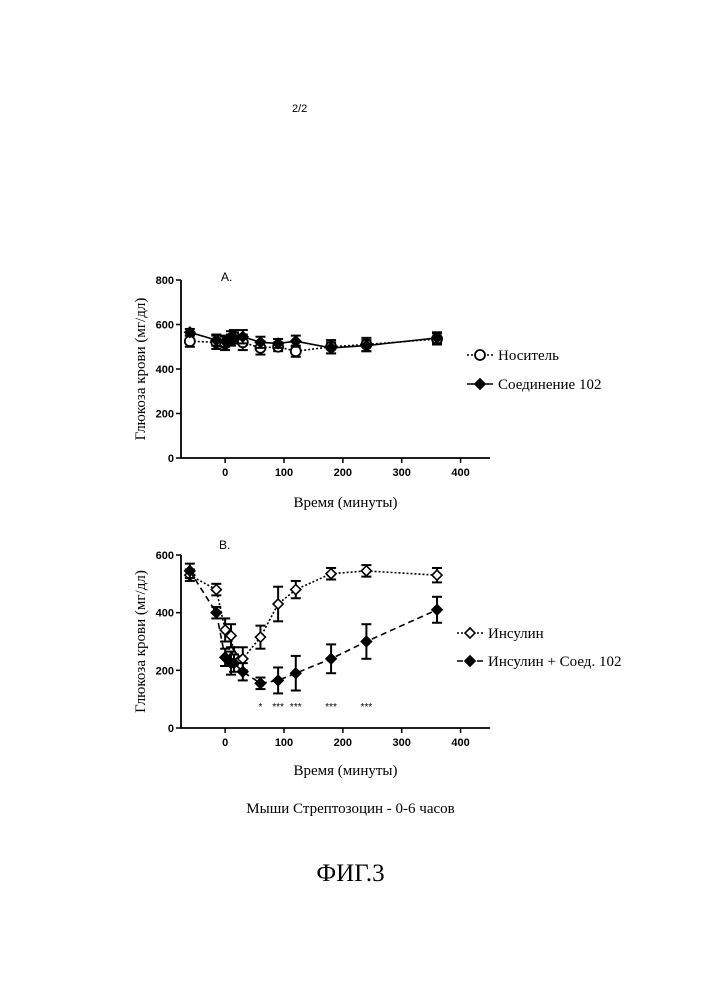  What do you see at coordinates (516, 634) in the screenshot?
I see `legend-label: Инсулин` at bounding box center [516, 634].